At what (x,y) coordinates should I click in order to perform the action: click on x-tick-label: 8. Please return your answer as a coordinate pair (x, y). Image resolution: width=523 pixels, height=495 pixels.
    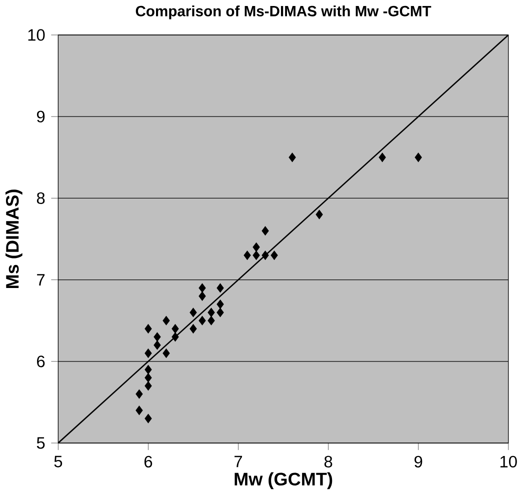
    Looking at the image, I should click on (328, 462).